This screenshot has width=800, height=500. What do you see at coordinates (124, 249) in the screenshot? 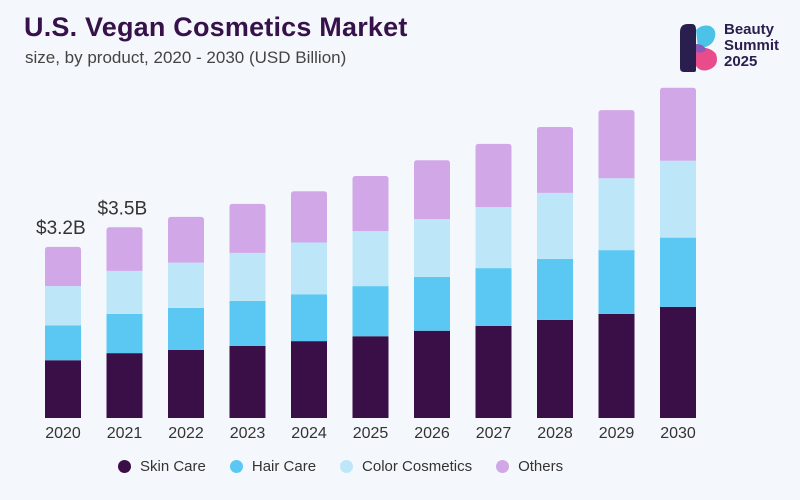
I see `bar-segment-others-2021` at bounding box center [124, 249].